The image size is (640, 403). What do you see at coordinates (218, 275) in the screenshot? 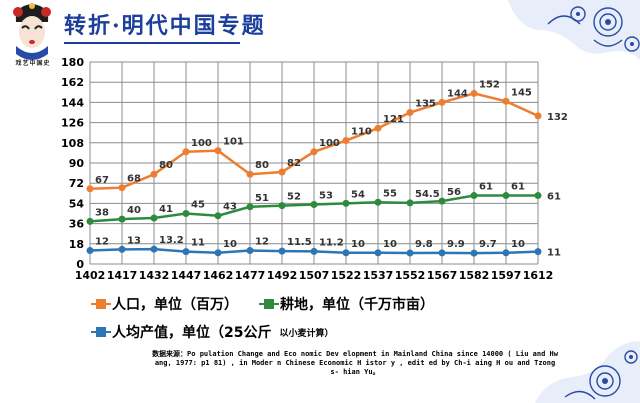
I see `x-tick-label: 1462` at bounding box center [218, 275].